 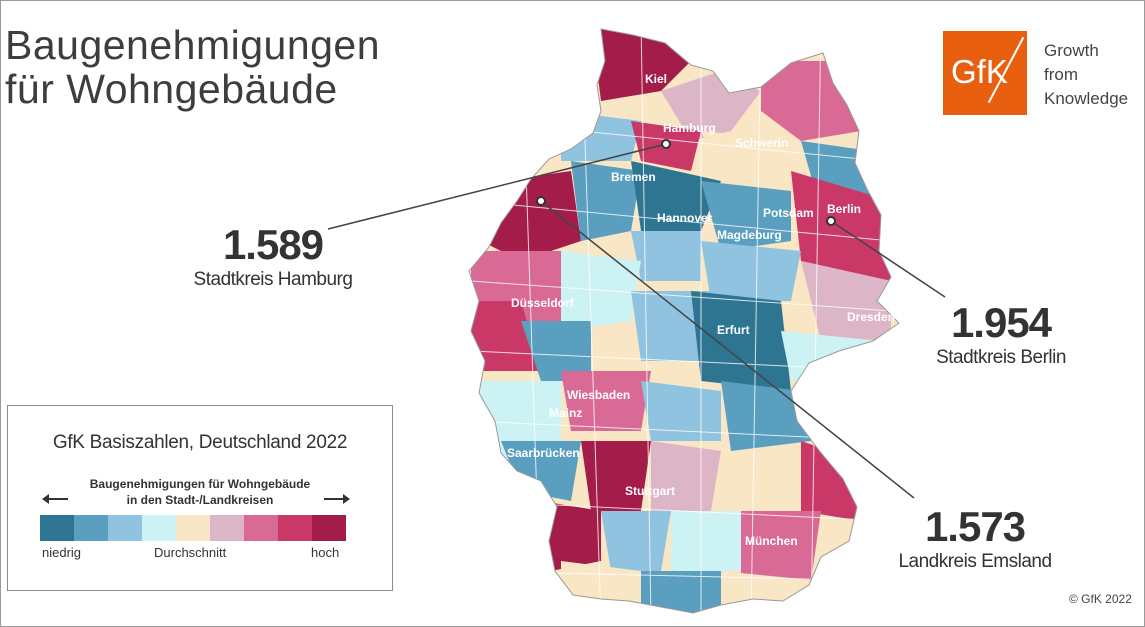 I want to click on title-line-1: Baugenehmigungen, so click(x=193, y=45).